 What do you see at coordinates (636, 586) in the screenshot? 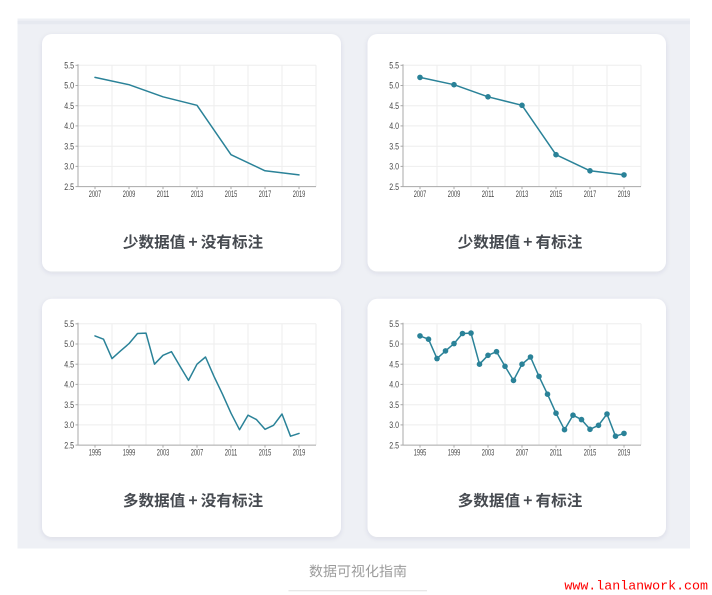
I see `svg-text: www.lanlanwork.com` at bounding box center [636, 586].